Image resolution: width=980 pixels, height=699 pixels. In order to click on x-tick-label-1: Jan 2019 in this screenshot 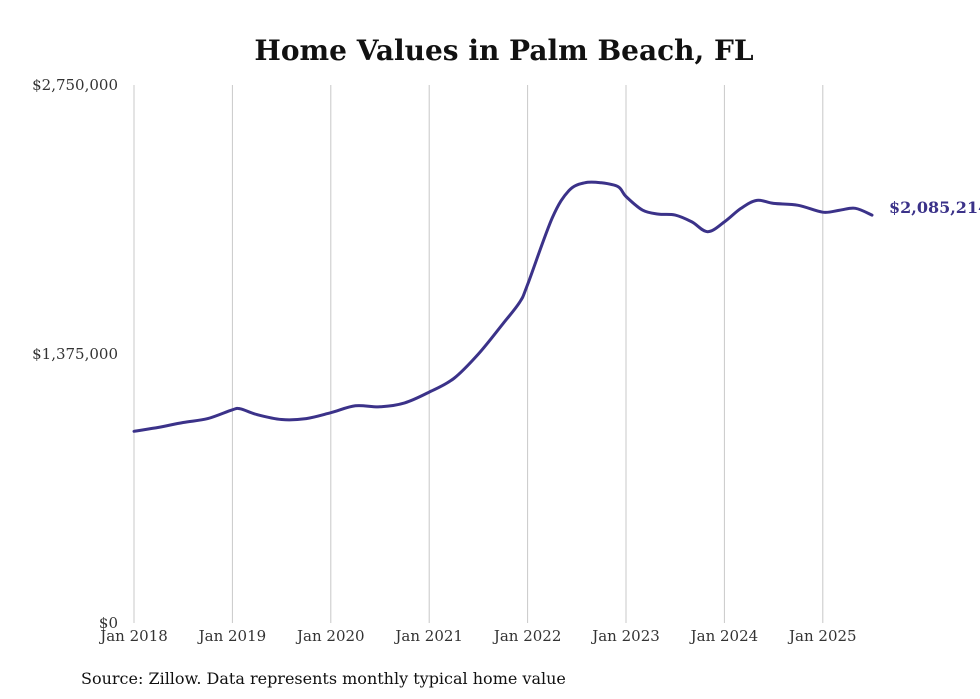, I will do `click(232, 636)`.